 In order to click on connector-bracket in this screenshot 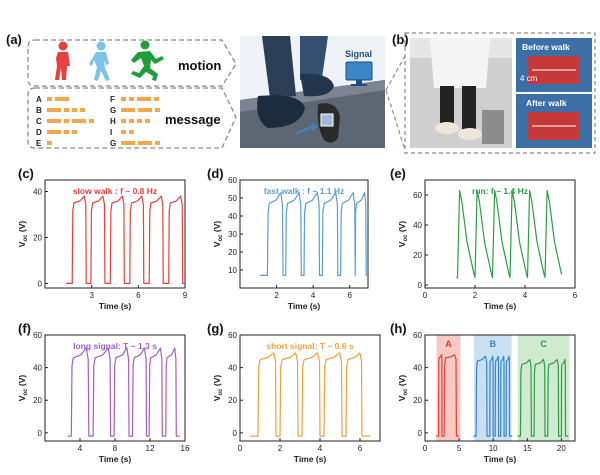, I will do `click(395, 103)`.